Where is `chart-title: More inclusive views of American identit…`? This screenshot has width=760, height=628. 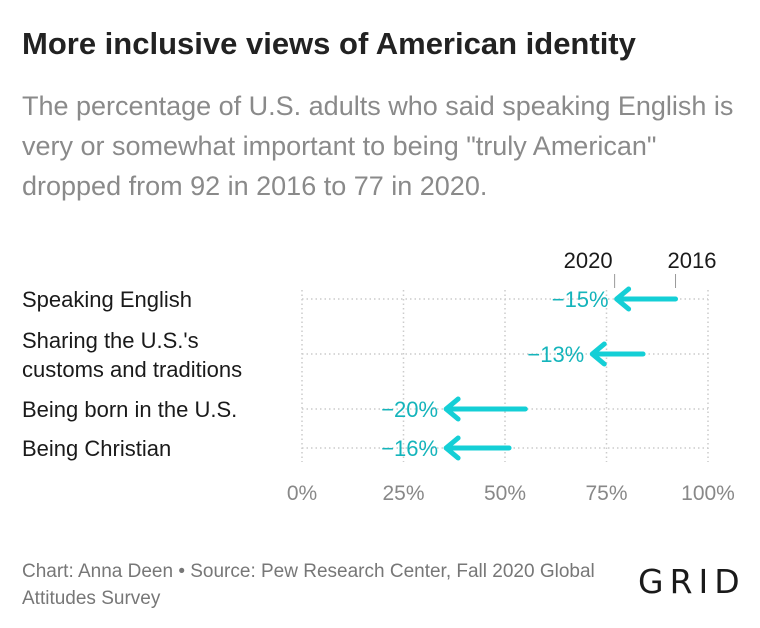
chart-title: More inclusive views of American identit… is located at coordinates (329, 43).